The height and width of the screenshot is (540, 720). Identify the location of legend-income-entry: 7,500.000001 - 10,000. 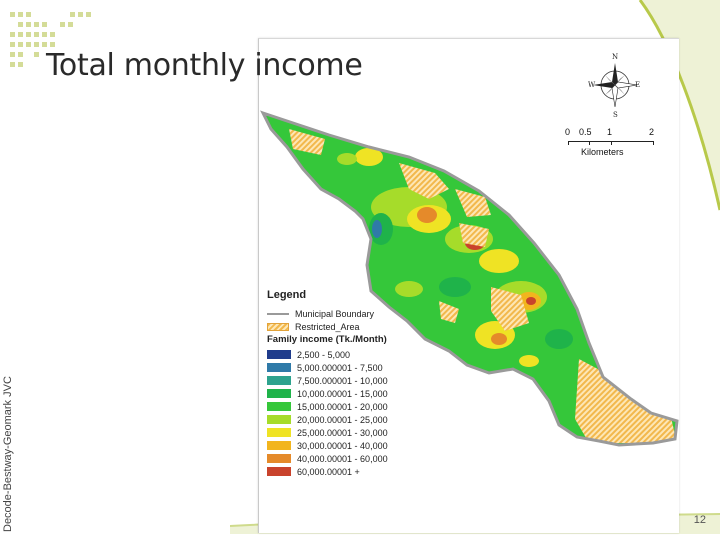
(347, 380).